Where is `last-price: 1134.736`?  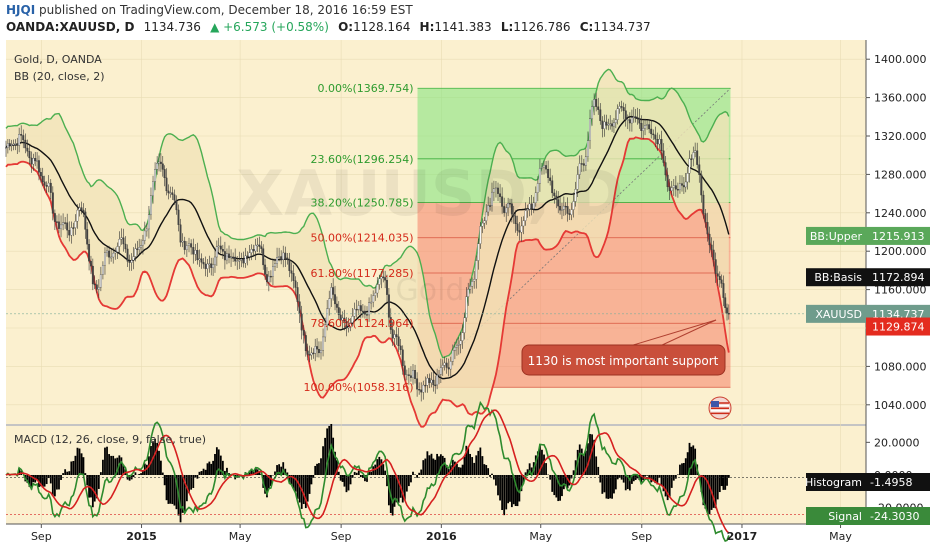
last-price: 1134.736 is located at coordinates (172, 27).